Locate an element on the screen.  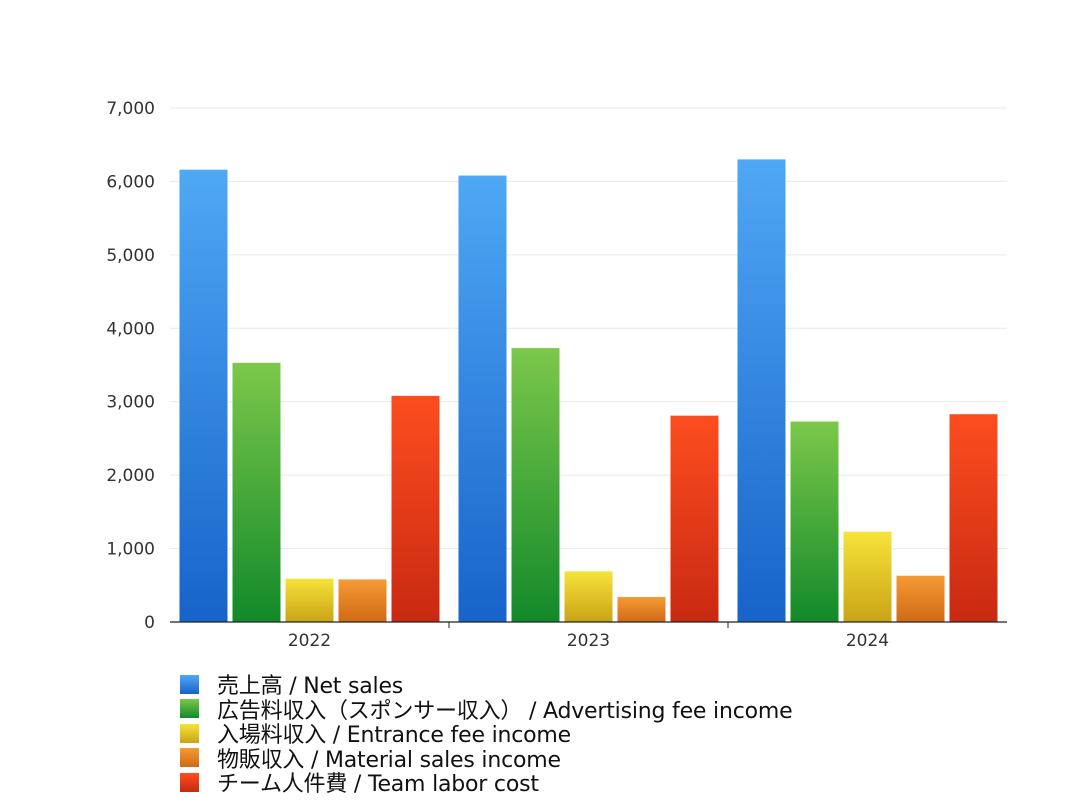
legend-item-team-labor-cost: チーム人件費 / Team labor cost is located at coordinates (486, 783).